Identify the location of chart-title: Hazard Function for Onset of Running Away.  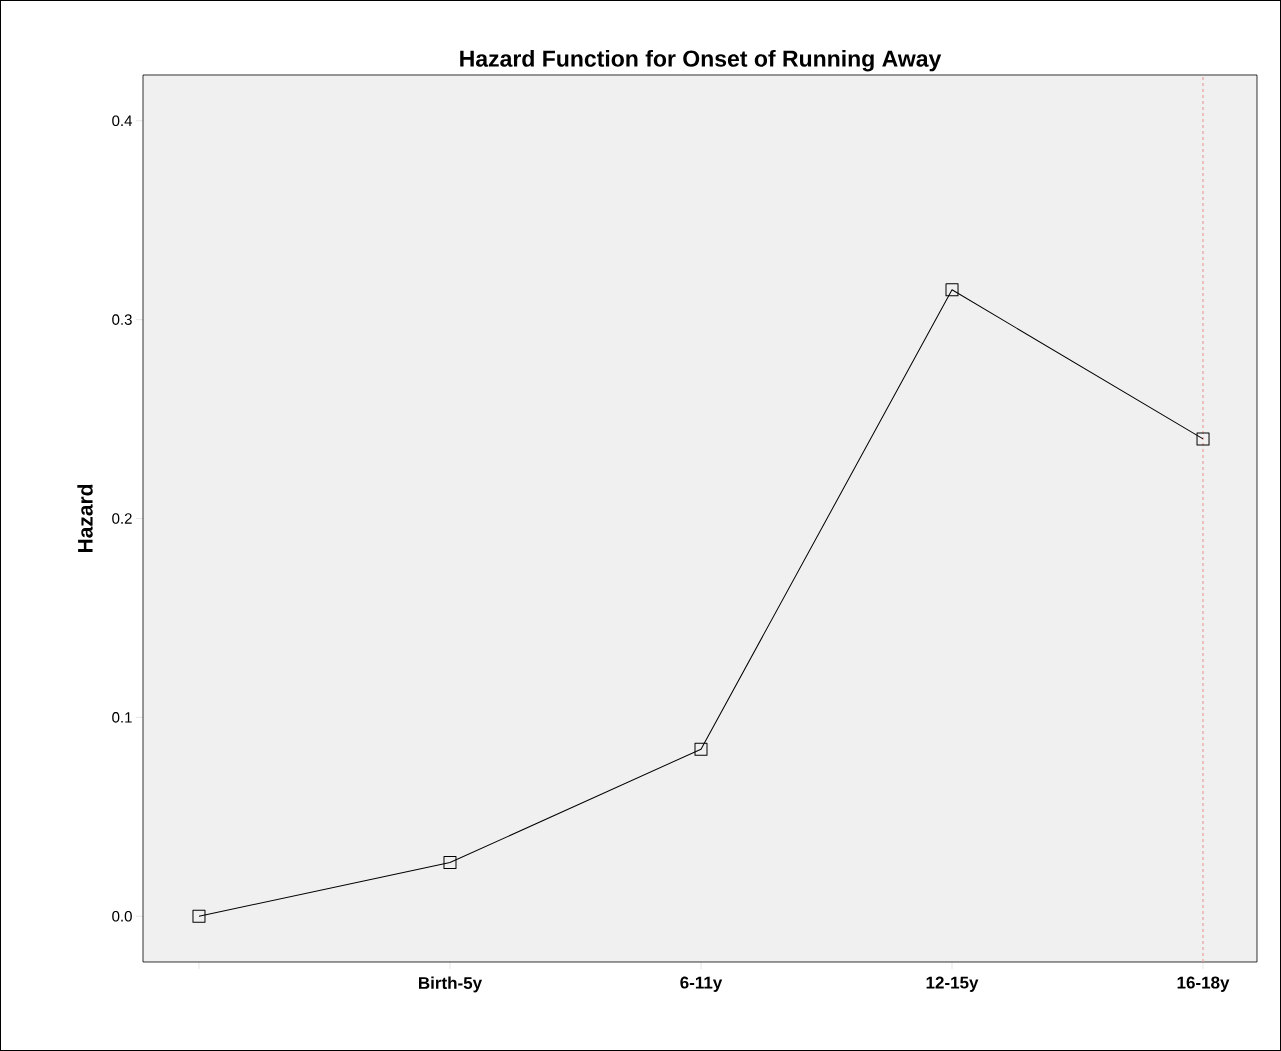
(701, 60).